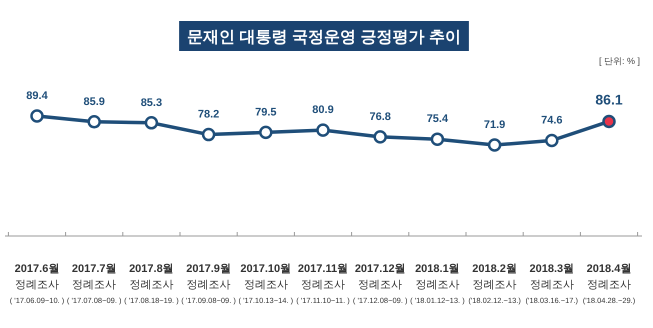 This screenshot has height=328, width=653. Describe the element at coordinates (552, 284) in the screenshot. I see `x-tick-label: 2018.3월 정례조사 ('18.03.16.~17.)` at that location.